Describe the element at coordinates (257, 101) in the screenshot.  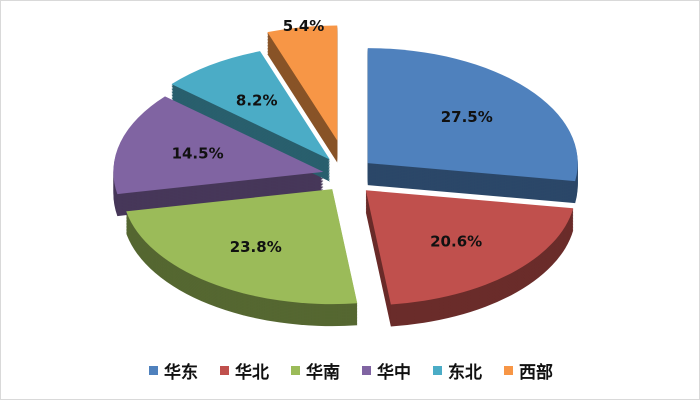
I see `data-label: 8.2%` at that location.